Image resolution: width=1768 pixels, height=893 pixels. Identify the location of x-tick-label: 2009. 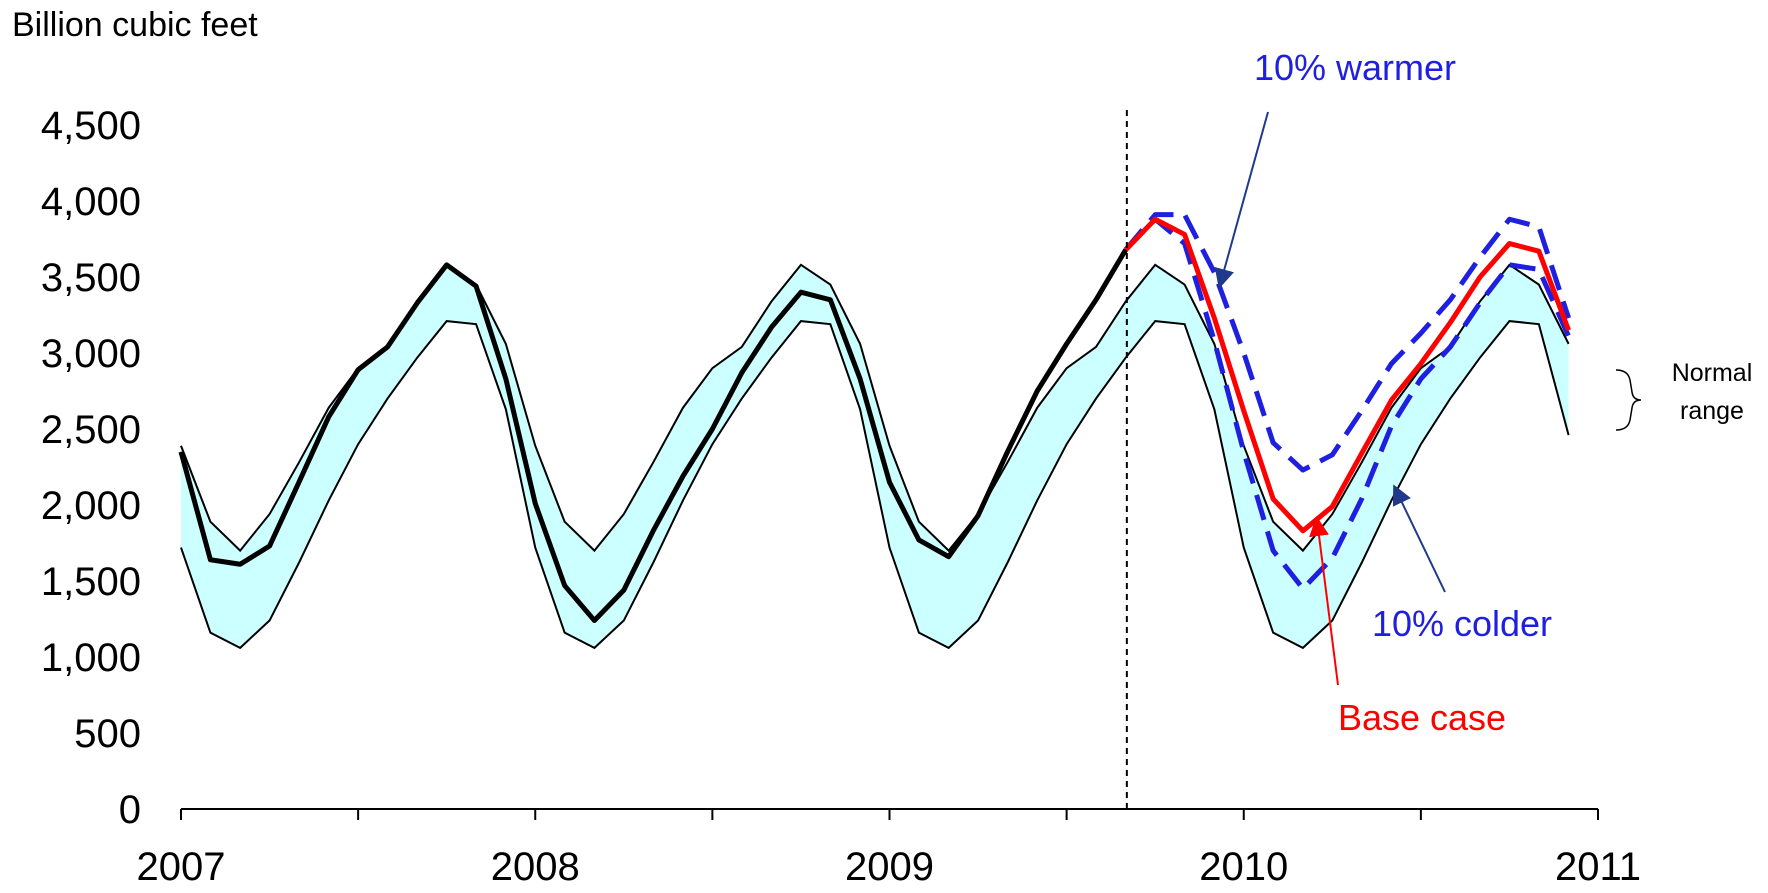
(889, 867).